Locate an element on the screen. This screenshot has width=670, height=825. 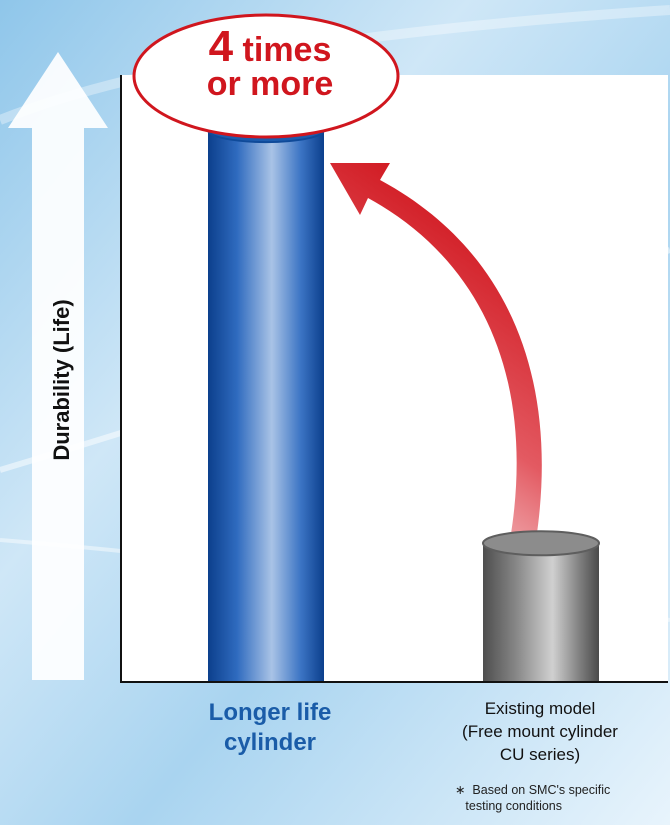
y-axis-label: Durability (Life) is located at coordinates (61, 380).